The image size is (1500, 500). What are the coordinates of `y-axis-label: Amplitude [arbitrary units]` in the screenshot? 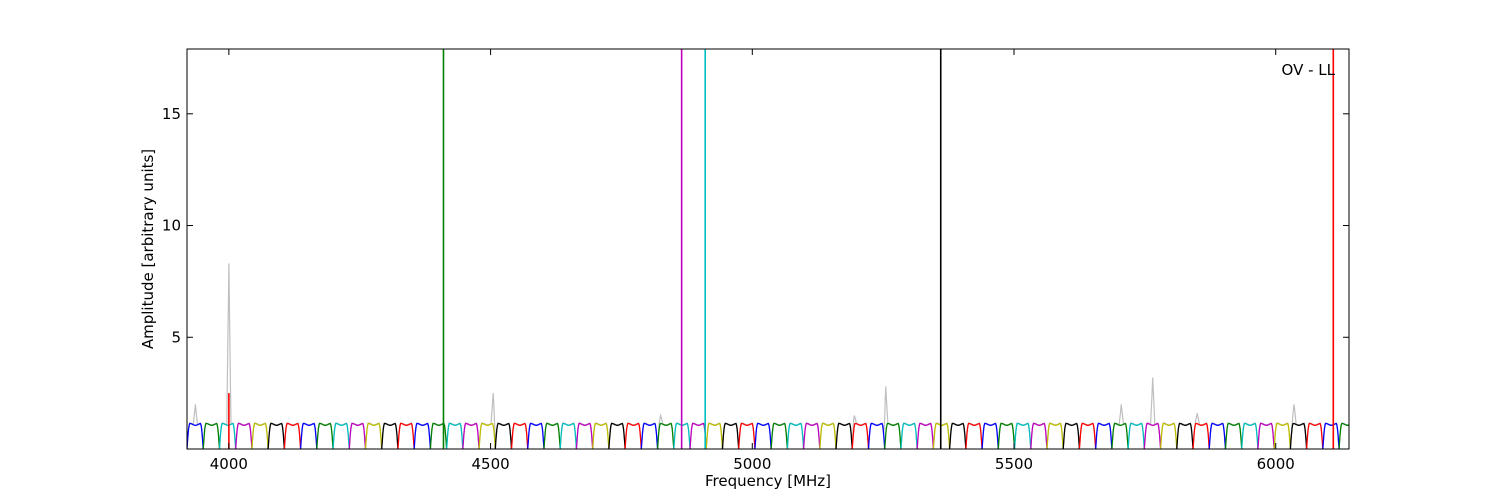 It's located at (148, 249).